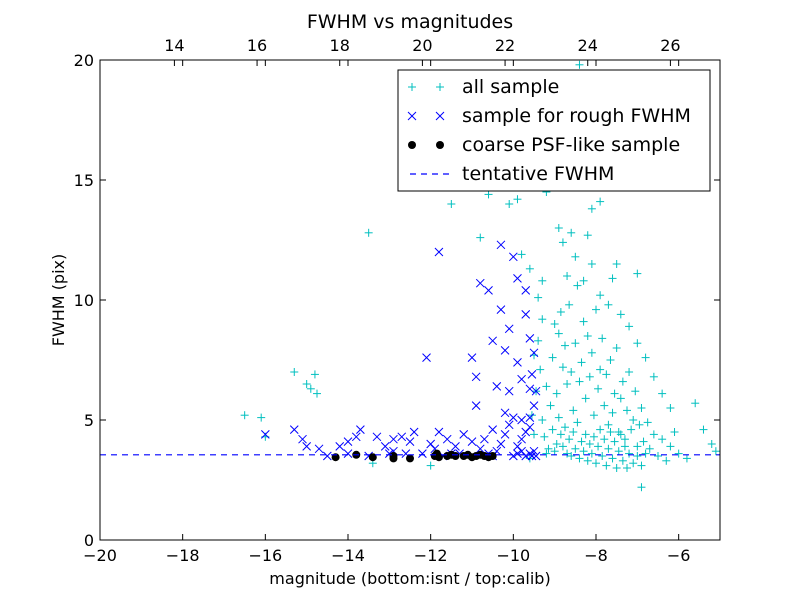  Describe the element at coordinates (512, 174) in the screenshot. I see `legend-entry: tentative FWHM` at that location.